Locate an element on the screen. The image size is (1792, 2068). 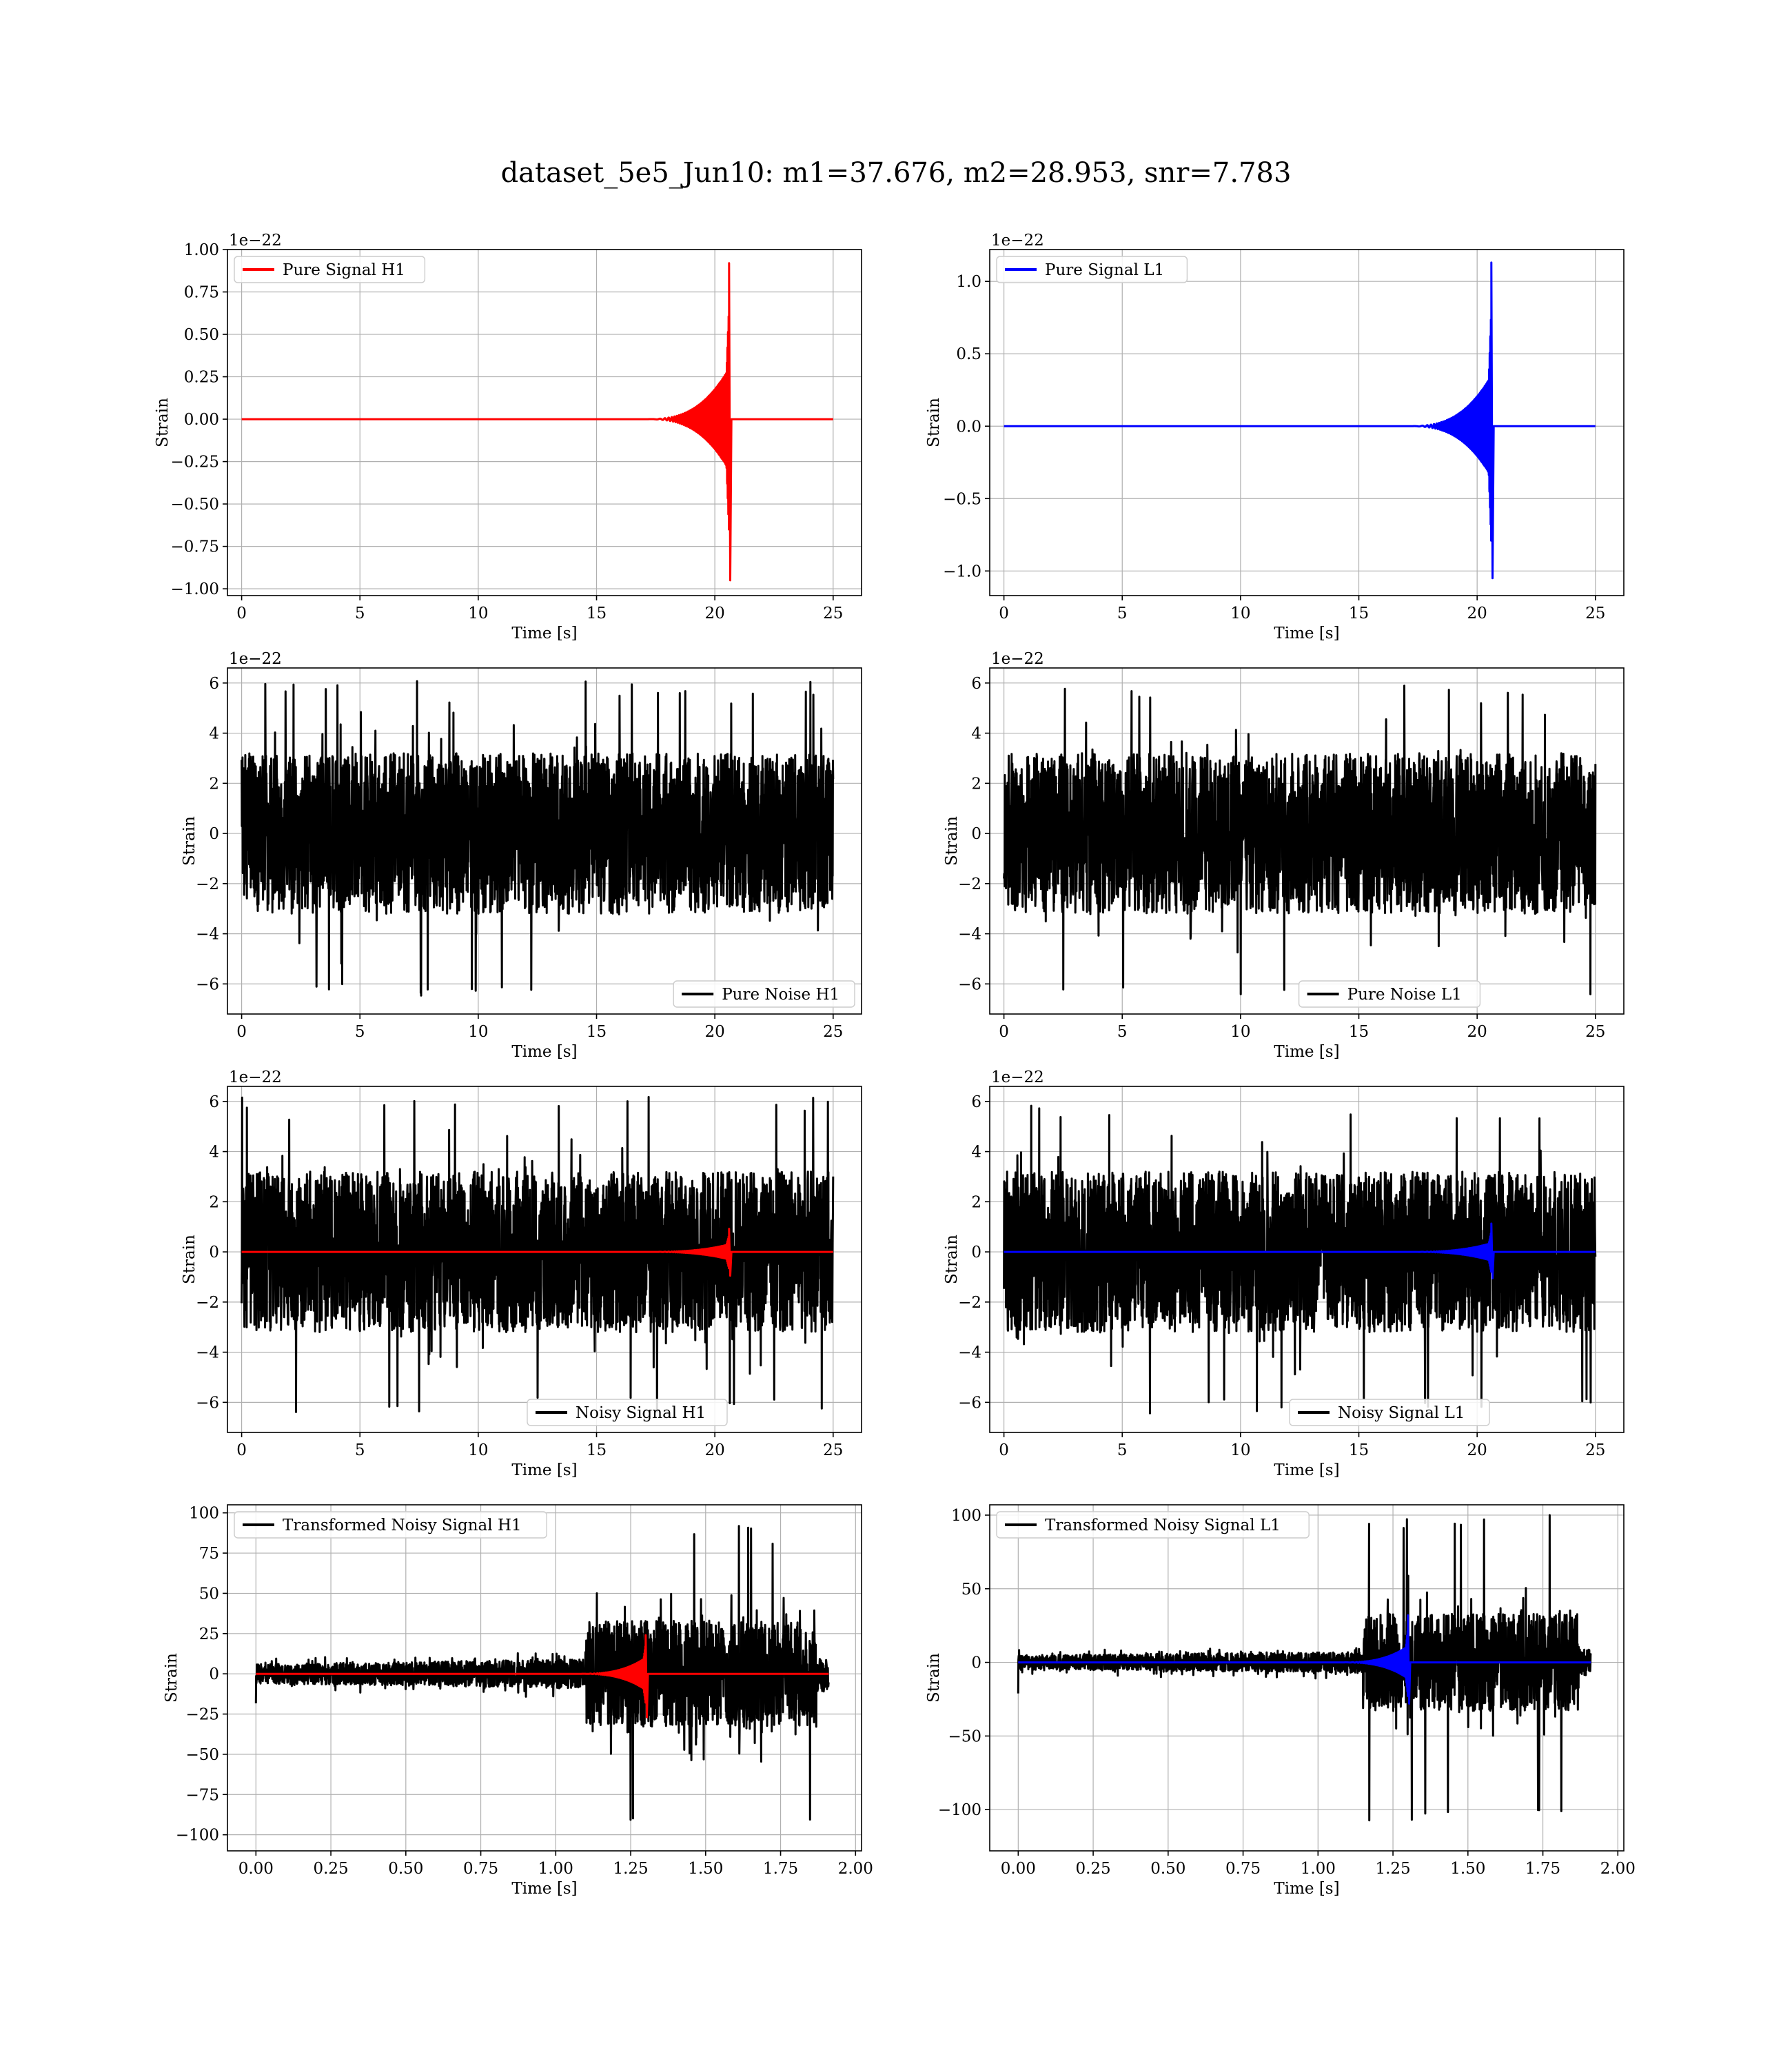
y-tick-label: 0.50 is located at coordinates (201, 335).